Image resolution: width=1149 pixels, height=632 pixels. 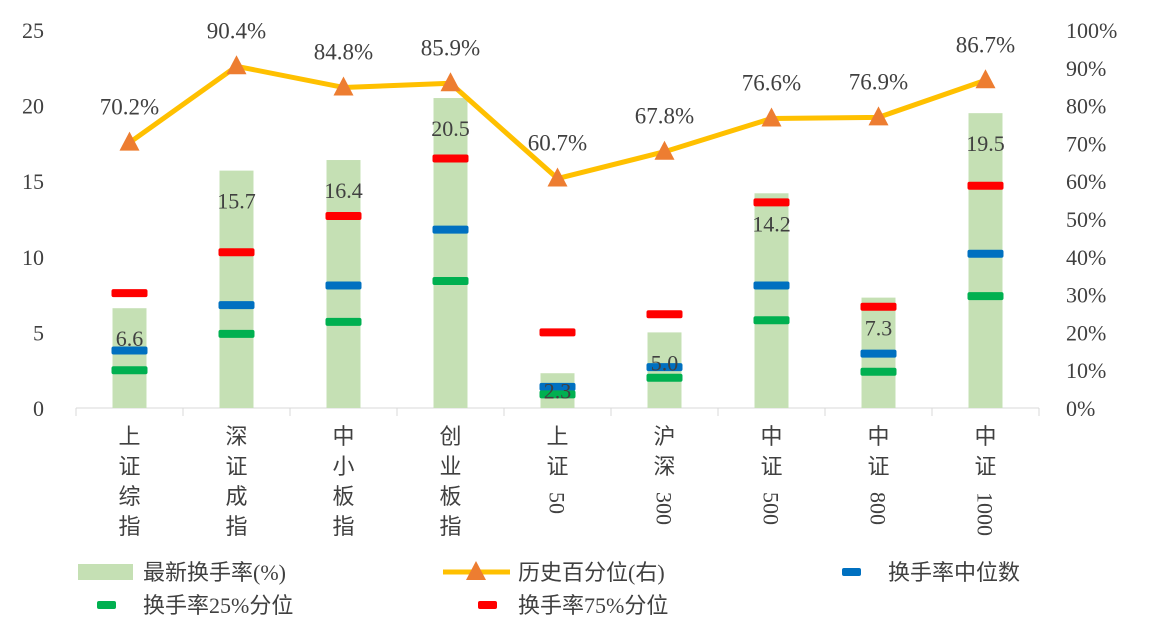 I want to click on left-axis-tick-label: 25, so click(x=33, y=30).